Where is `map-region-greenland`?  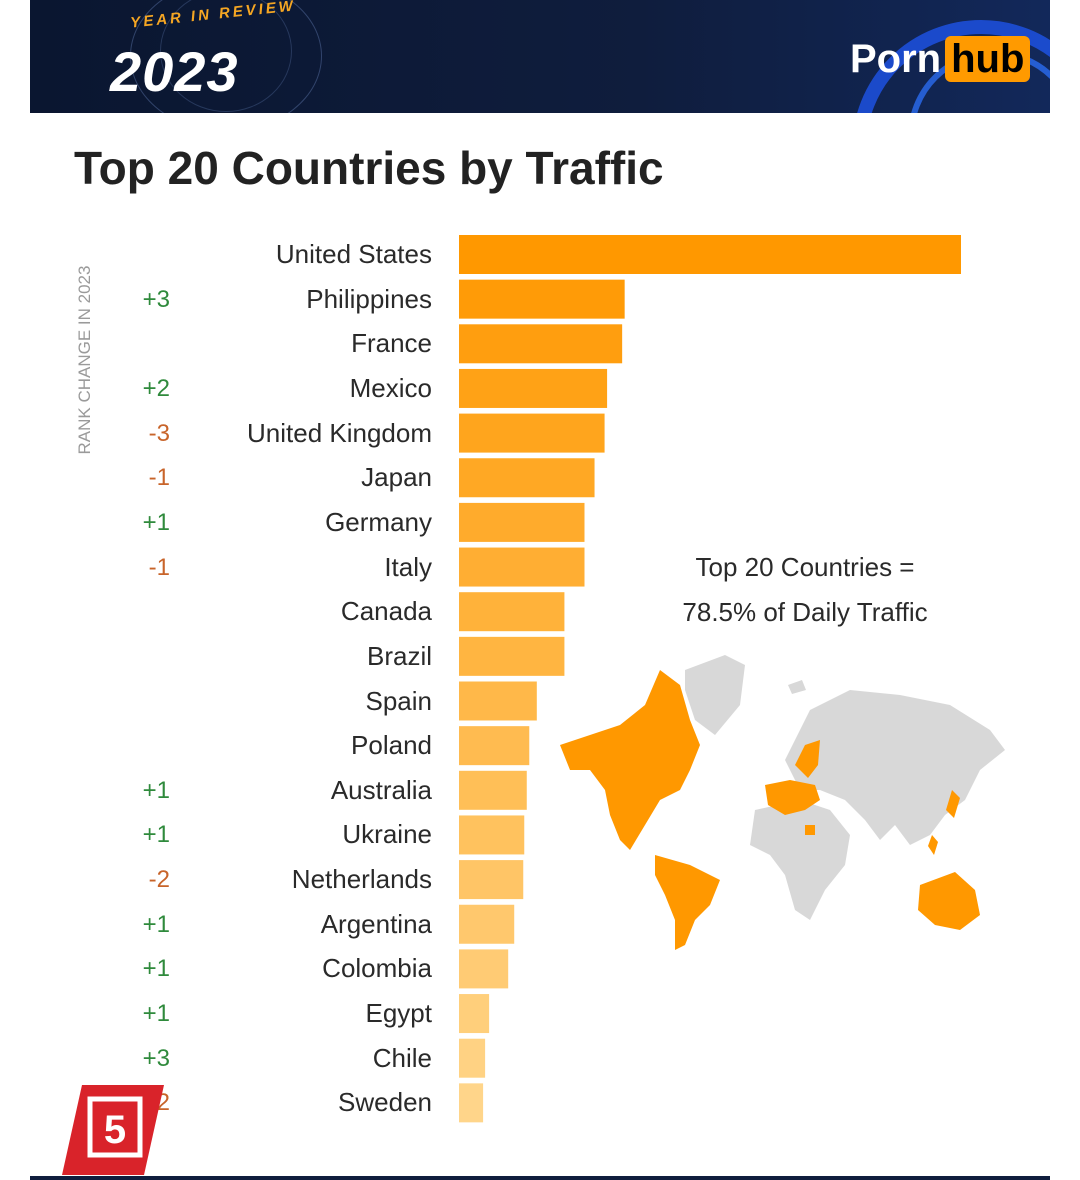 map-region-greenland is located at coordinates (715, 695).